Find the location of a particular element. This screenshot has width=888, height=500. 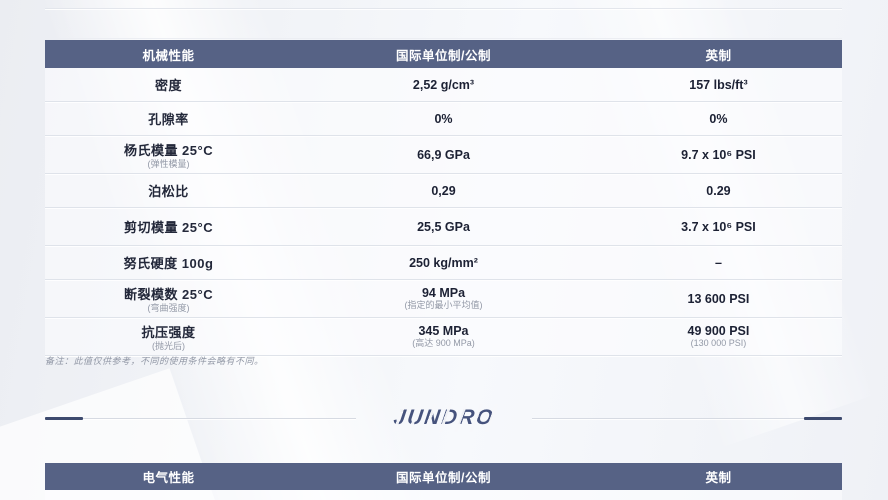

metric-cell: 2,52 g/cm³ is located at coordinates (443, 84).